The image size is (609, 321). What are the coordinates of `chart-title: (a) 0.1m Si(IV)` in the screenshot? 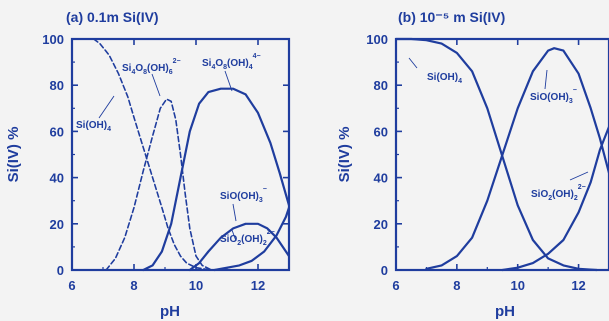 It's located at (112, 17).